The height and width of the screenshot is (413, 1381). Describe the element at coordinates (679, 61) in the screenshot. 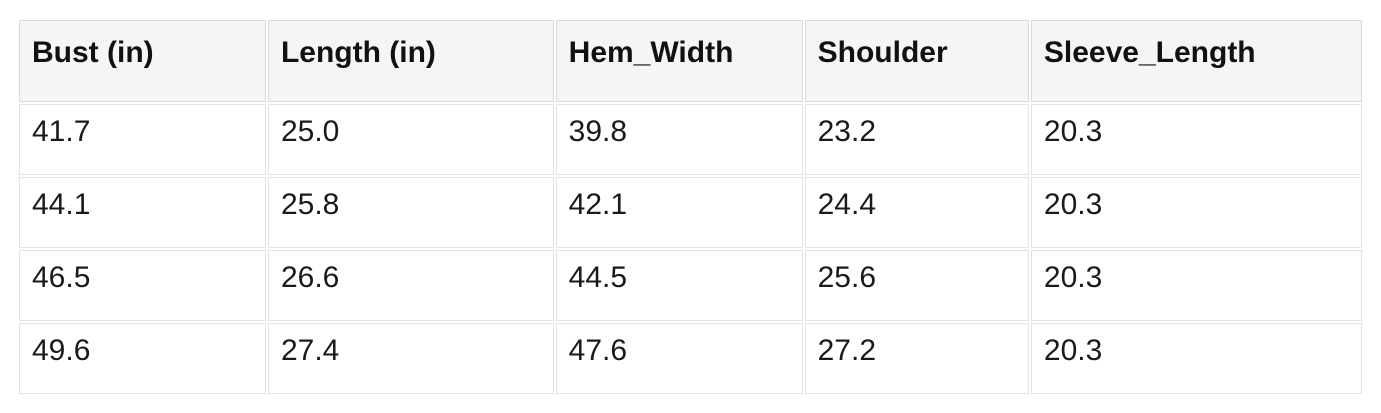

I see `column-header-hem-width: Hem_Width` at that location.